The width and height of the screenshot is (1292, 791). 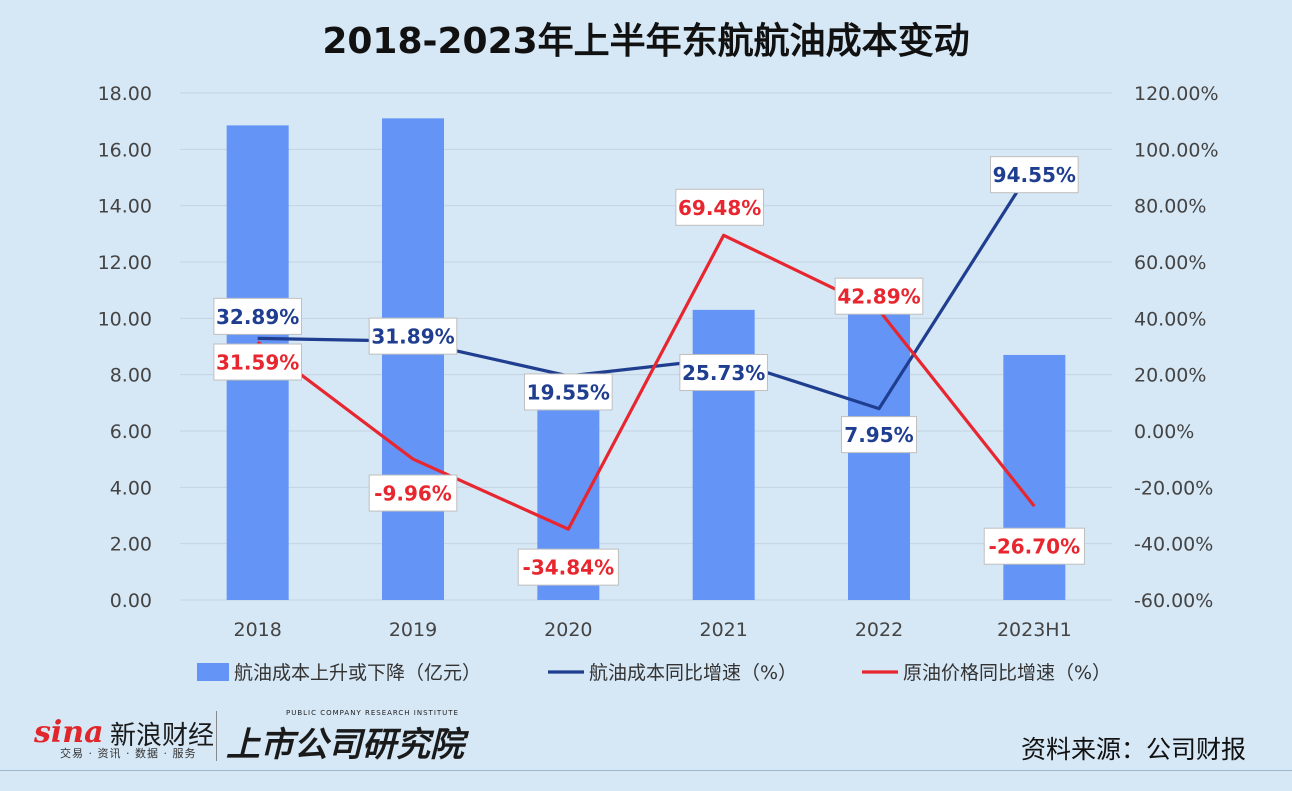 What do you see at coordinates (216, 736) in the screenshot?
I see `logo-divider` at bounding box center [216, 736].